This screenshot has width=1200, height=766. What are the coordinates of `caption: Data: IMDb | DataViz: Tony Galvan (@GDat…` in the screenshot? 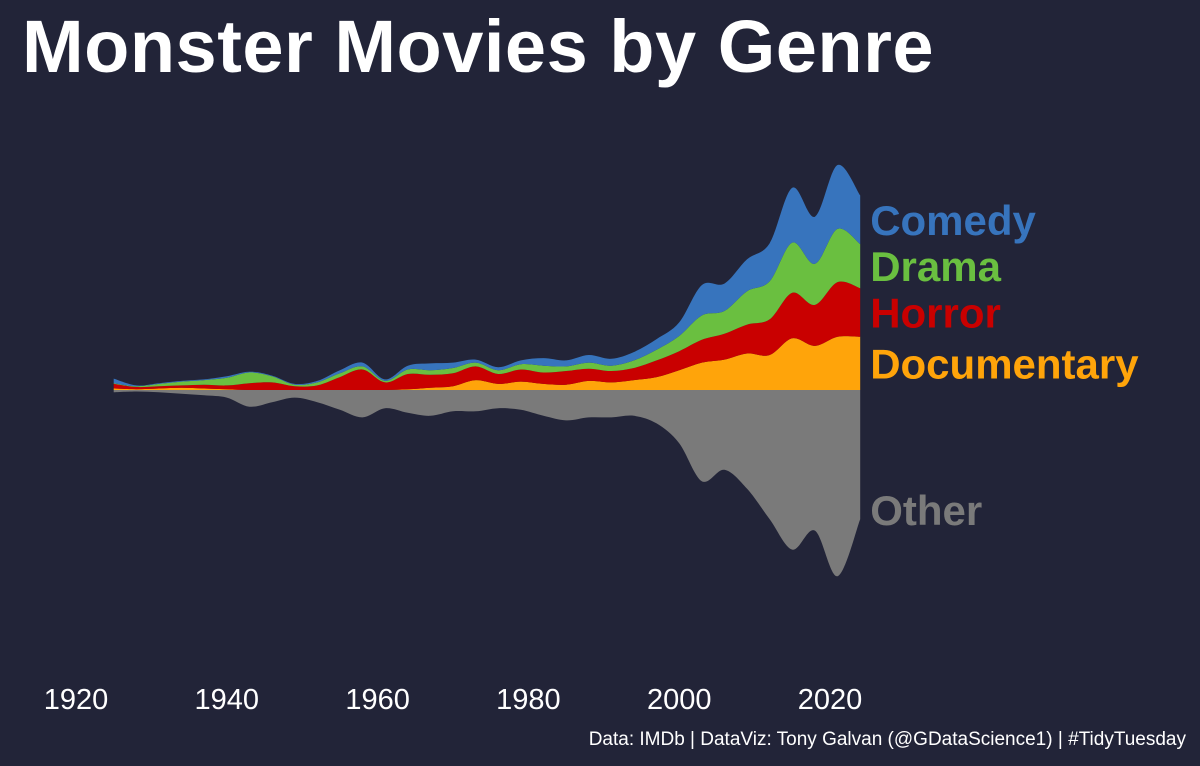 It's located at (887, 739).